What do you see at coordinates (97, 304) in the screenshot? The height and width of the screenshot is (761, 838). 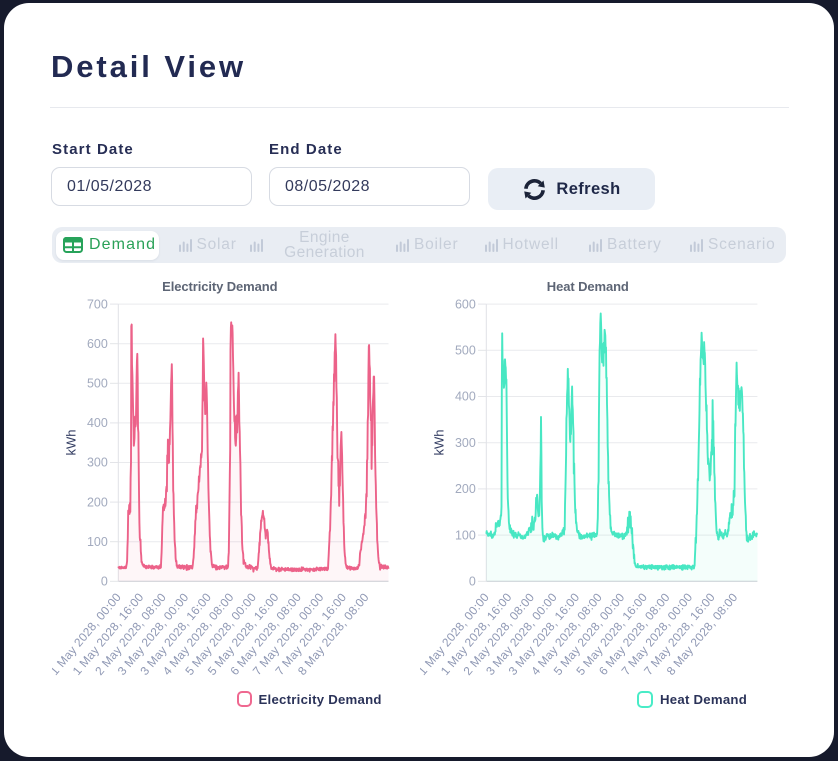 I see `svg-text: 700` at bounding box center [97, 304].